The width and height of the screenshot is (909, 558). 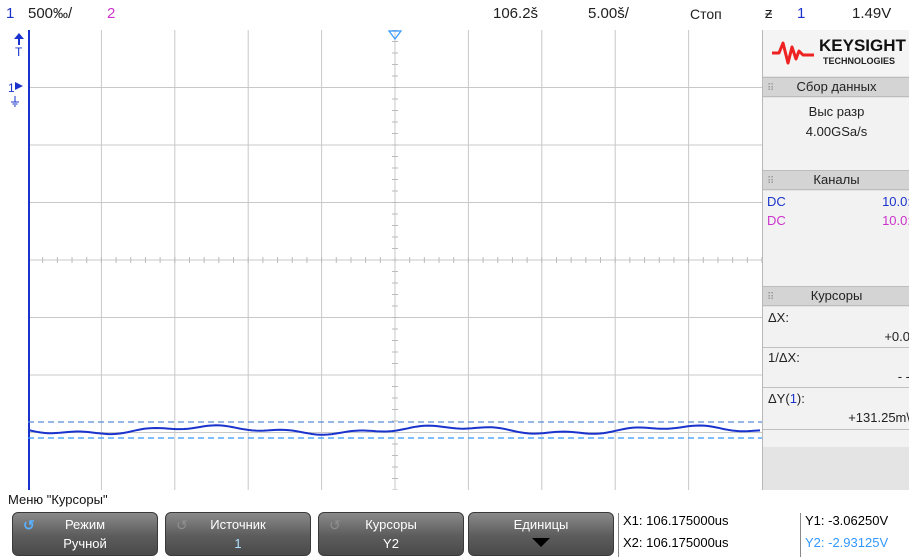 What do you see at coordinates (85, 524) in the screenshot?
I see `mode-label: Режим` at bounding box center [85, 524].